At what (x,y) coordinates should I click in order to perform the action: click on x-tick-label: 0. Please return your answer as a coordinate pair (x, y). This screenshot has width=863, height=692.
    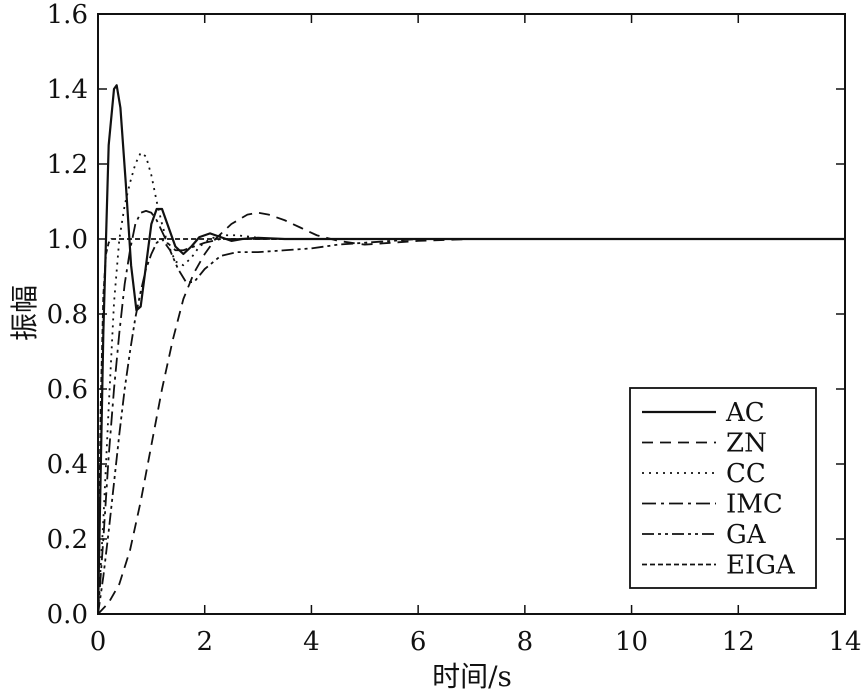
    Looking at the image, I should click on (98, 642).